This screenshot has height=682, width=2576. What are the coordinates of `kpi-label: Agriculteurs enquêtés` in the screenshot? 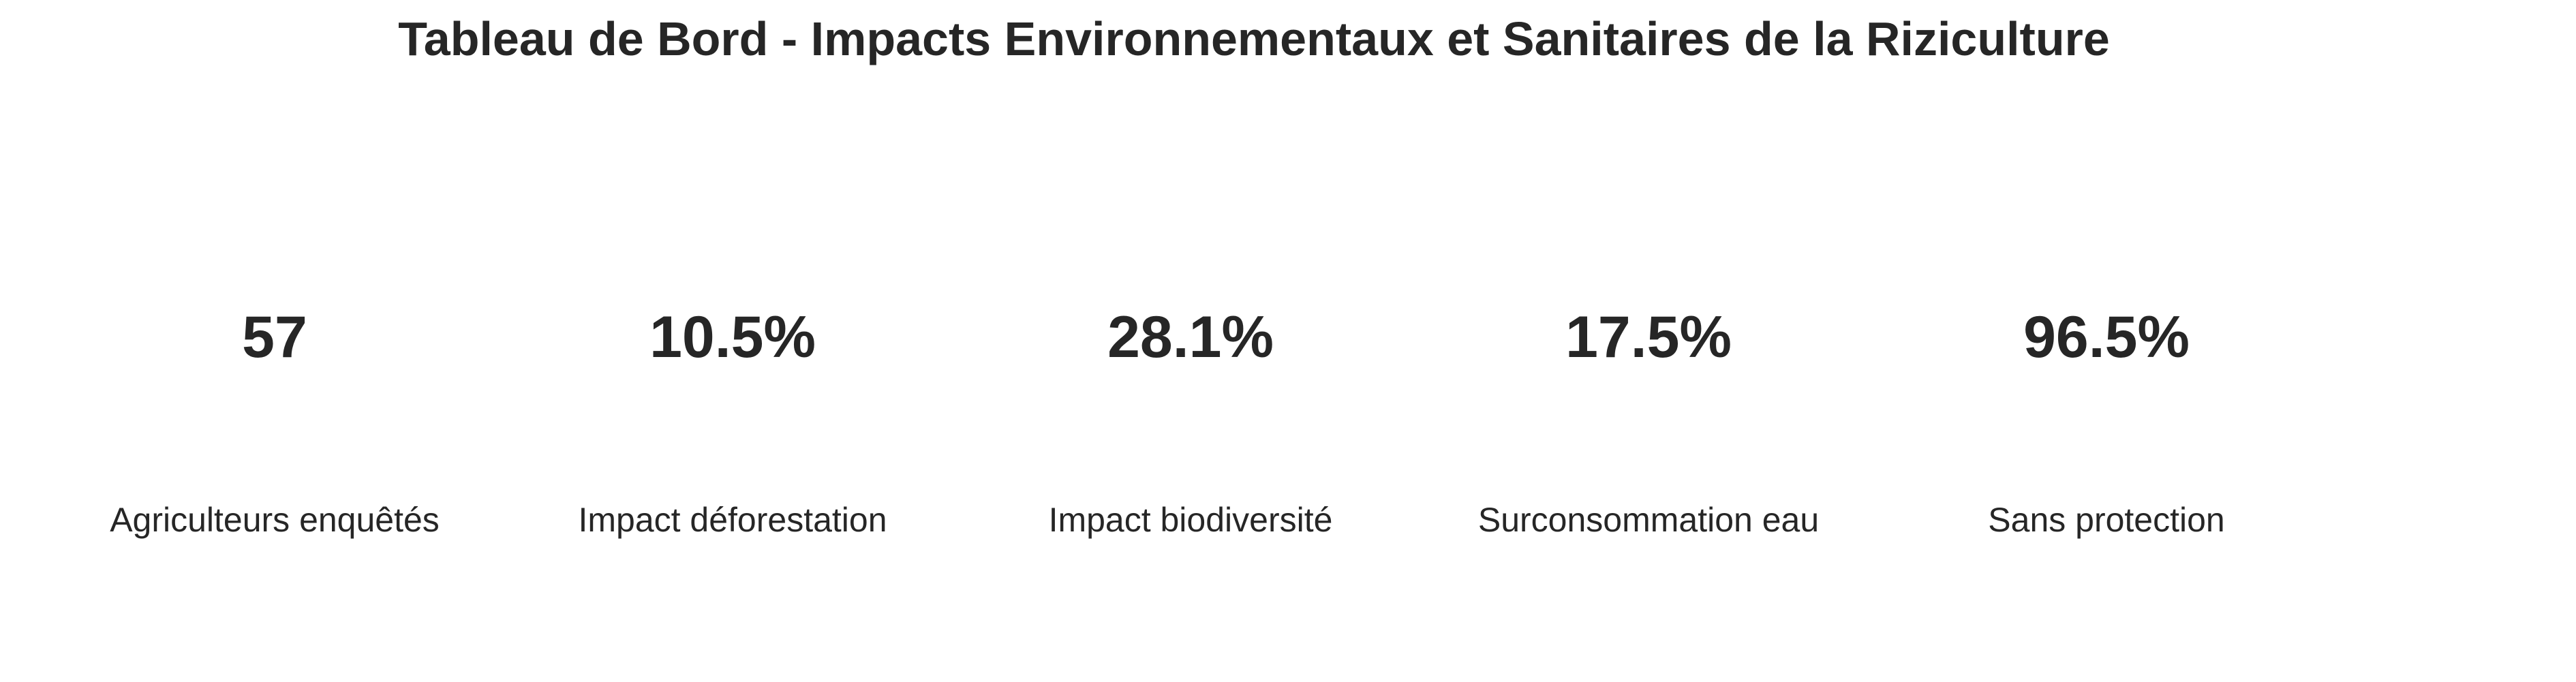 It's located at (275, 520).